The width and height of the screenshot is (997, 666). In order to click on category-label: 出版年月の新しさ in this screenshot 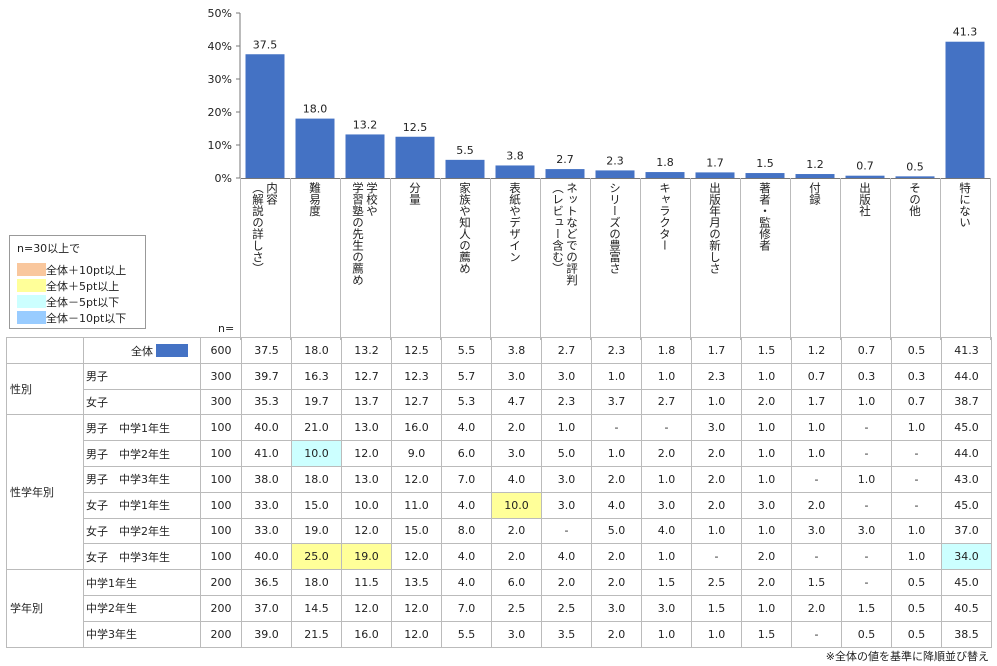, I will do `click(715, 228)`.